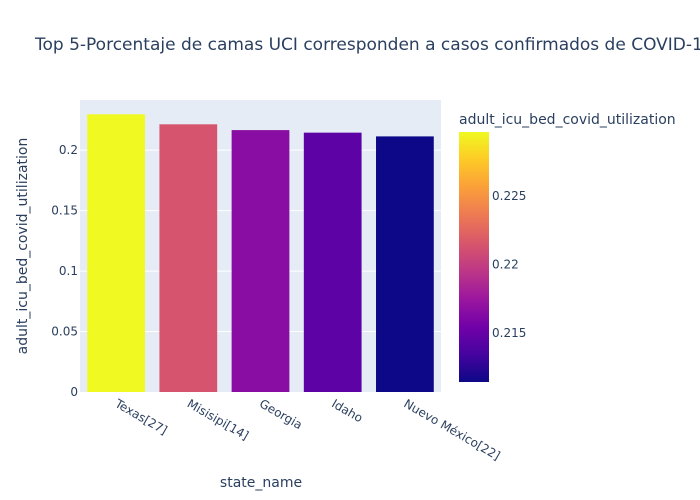 The image size is (700, 500). Describe the element at coordinates (68, 271) in the screenshot. I see `y-tick-label: 0.1` at that location.